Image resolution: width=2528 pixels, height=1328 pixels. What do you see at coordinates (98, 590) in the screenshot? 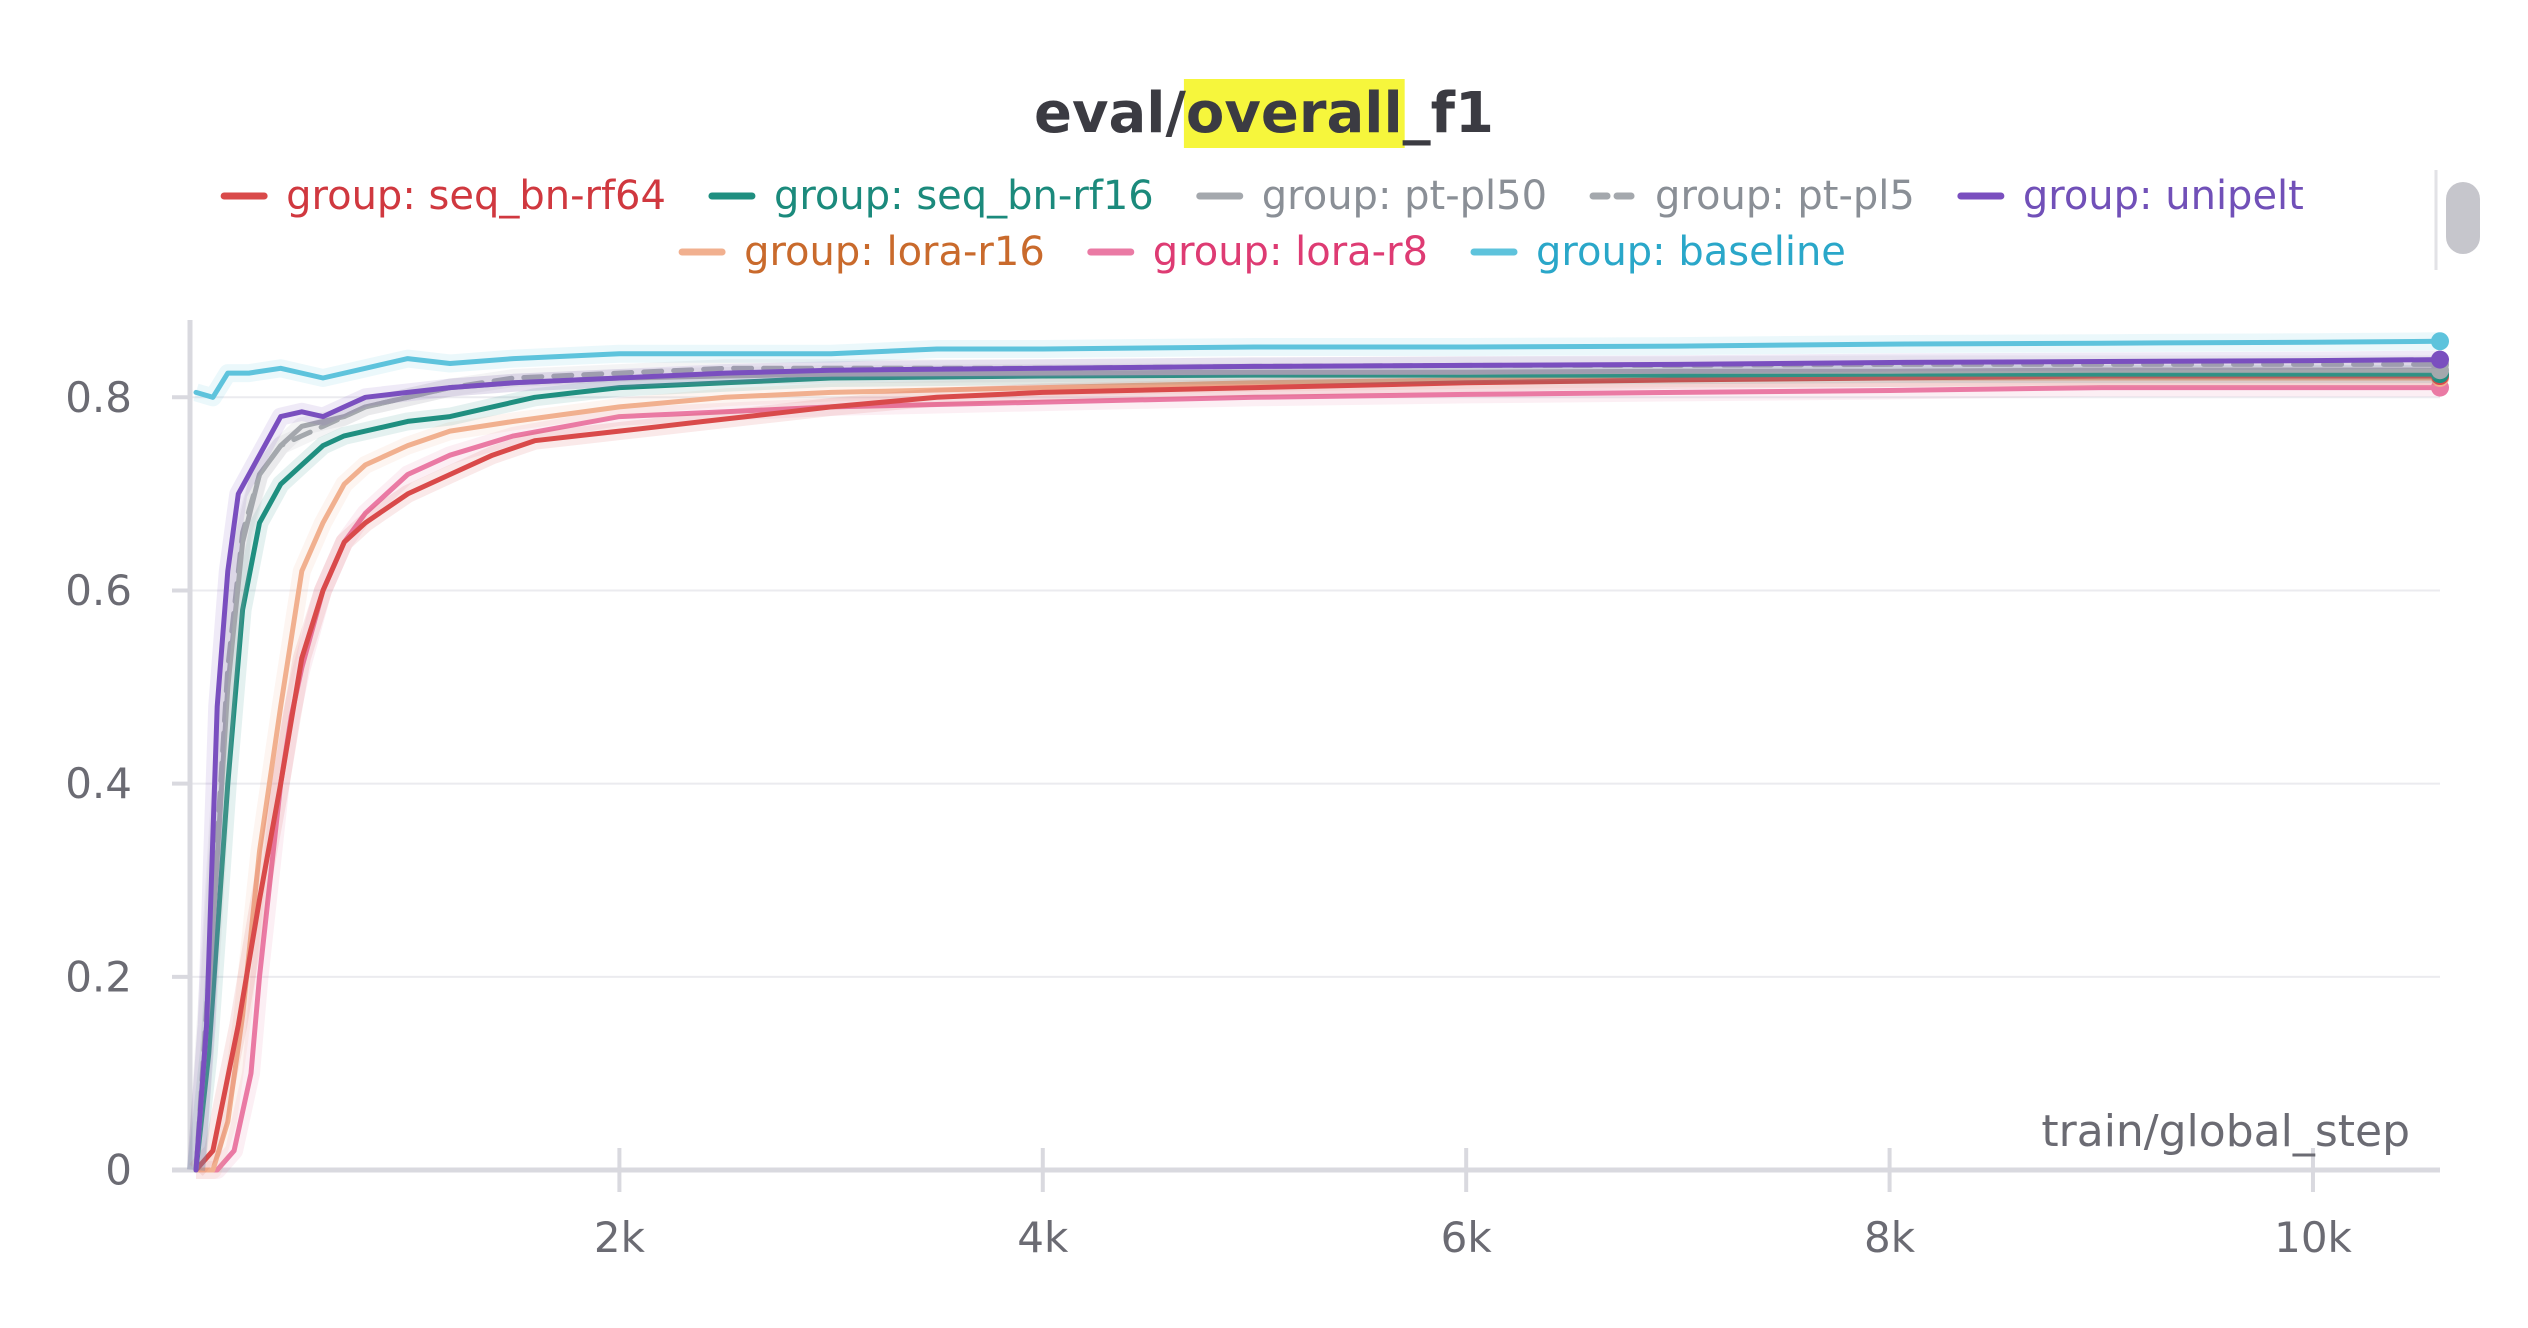
I see `y-tick-label-3: 0.6` at bounding box center [98, 590].